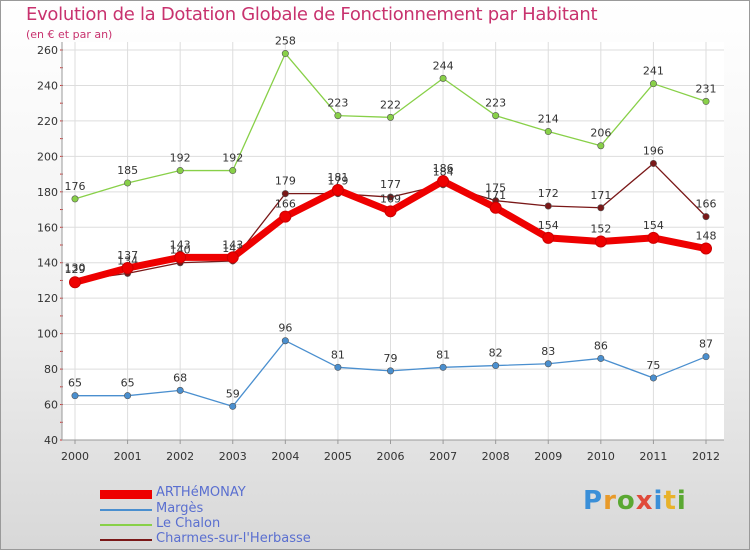 This screenshot has height=550, width=750. What do you see at coordinates (391, 358) in the screenshot?
I see `data-label: 79` at bounding box center [391, 358].